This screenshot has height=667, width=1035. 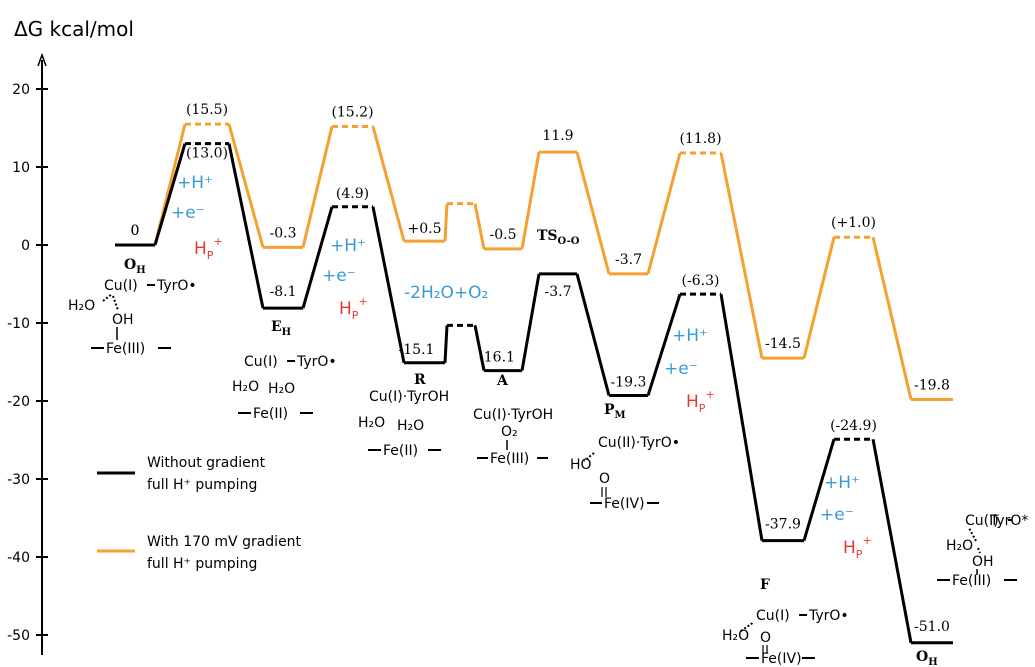 What do you see at coordinates (853, 223) in the screenshot?
I see `value-label: (+1.0)` at bounding box center [853, 223].